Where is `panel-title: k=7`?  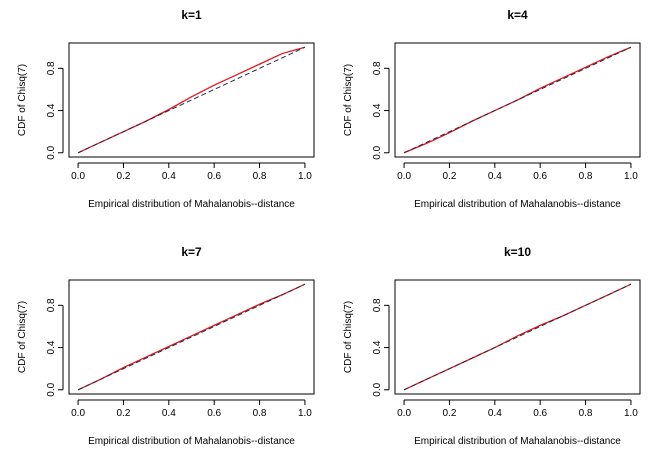
panel-title: k=7 is located at coordinates (191, 252).